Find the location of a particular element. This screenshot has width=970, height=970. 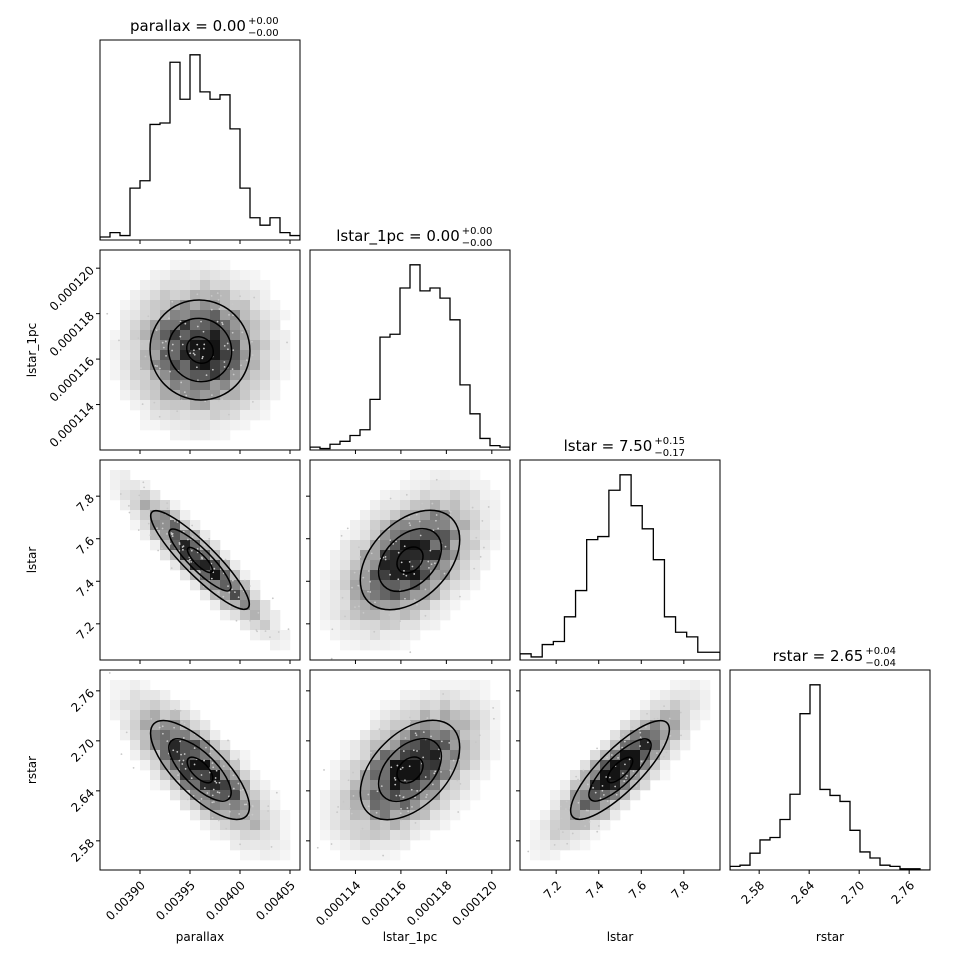

y-tick-label: 7.4 is located at coordinates (85, 587).